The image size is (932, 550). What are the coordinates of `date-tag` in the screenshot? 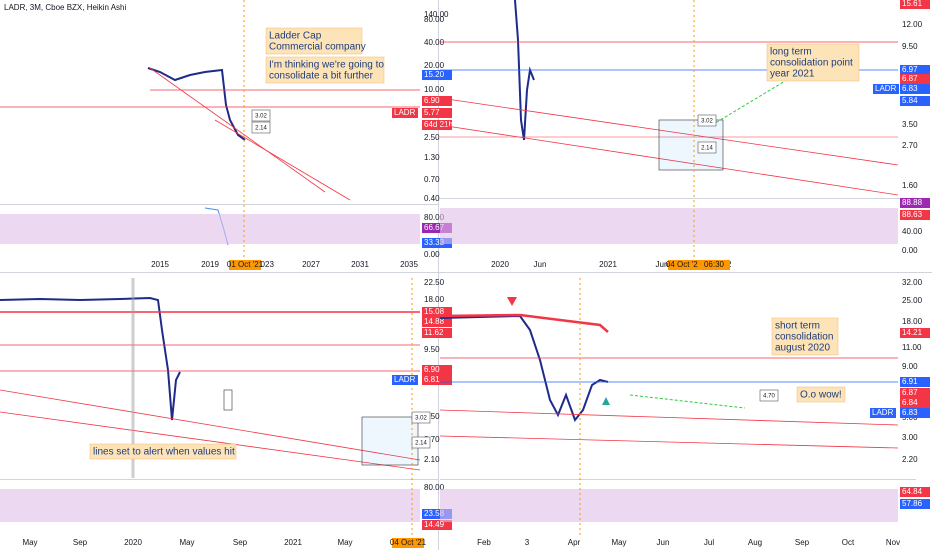 It's located at (684, 265).